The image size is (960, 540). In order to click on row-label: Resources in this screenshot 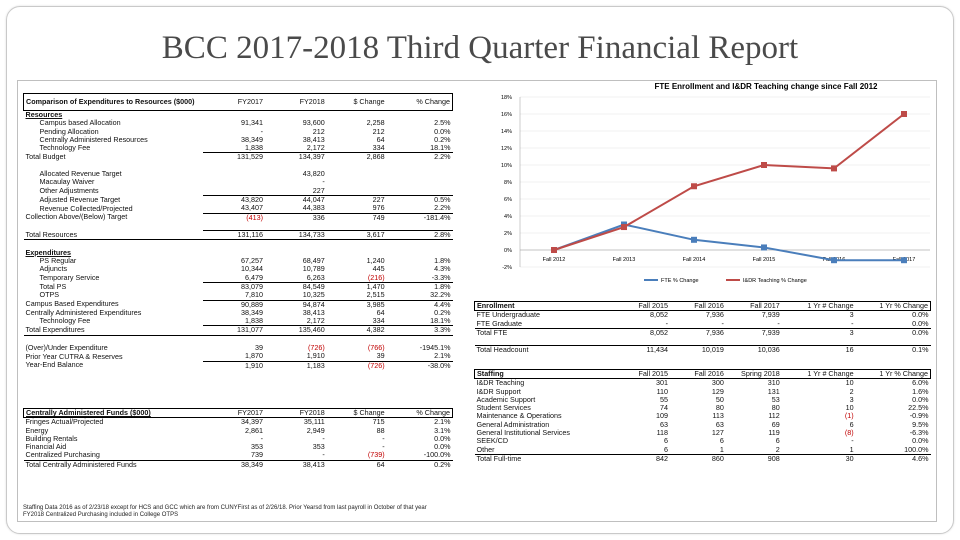, I will do `click(44, 114)`.